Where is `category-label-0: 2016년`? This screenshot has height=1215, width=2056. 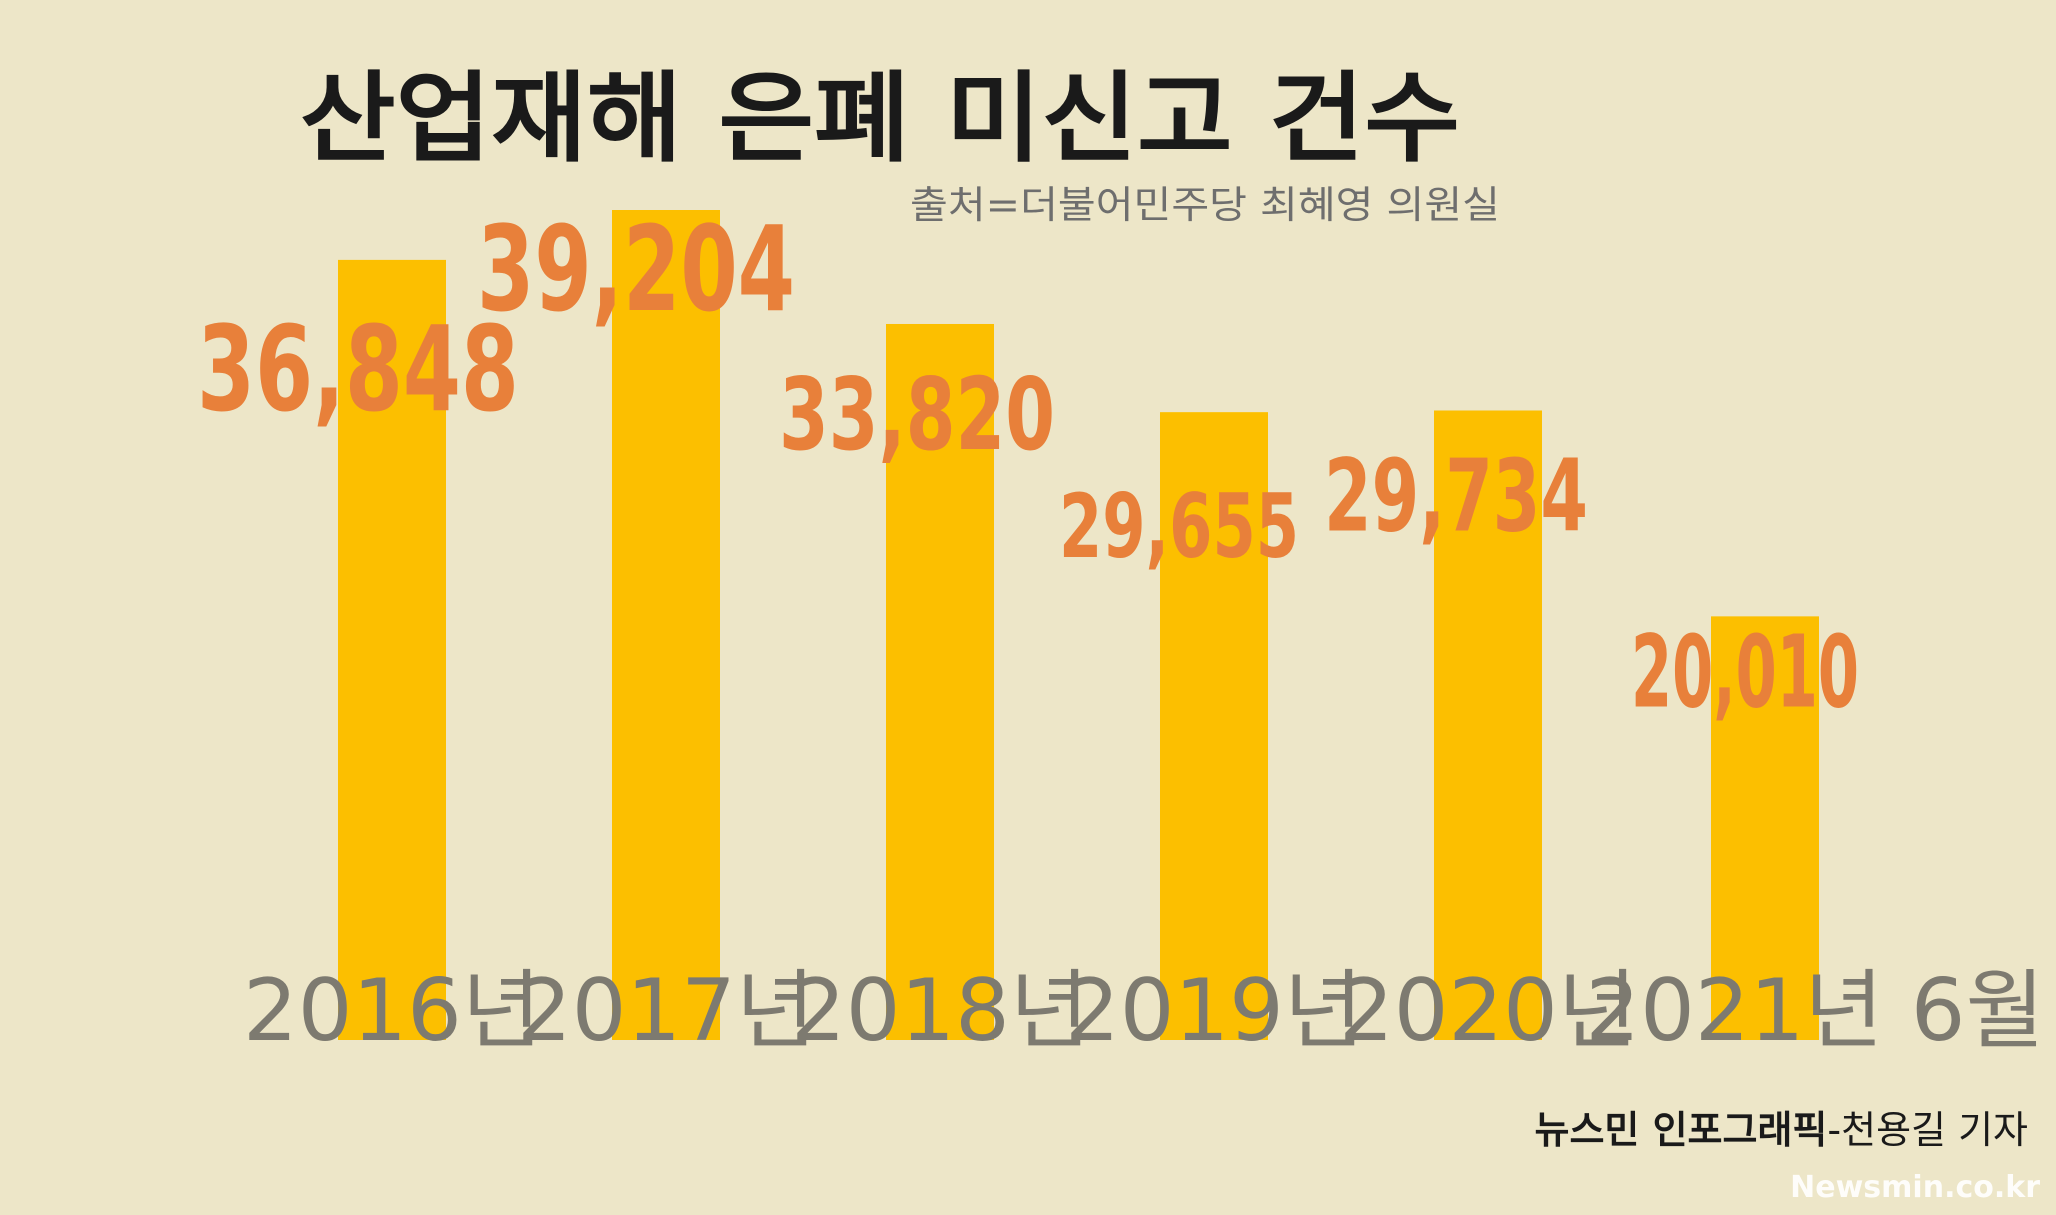
category-label-0: 2016년 is located at coordinates (392, 1011).